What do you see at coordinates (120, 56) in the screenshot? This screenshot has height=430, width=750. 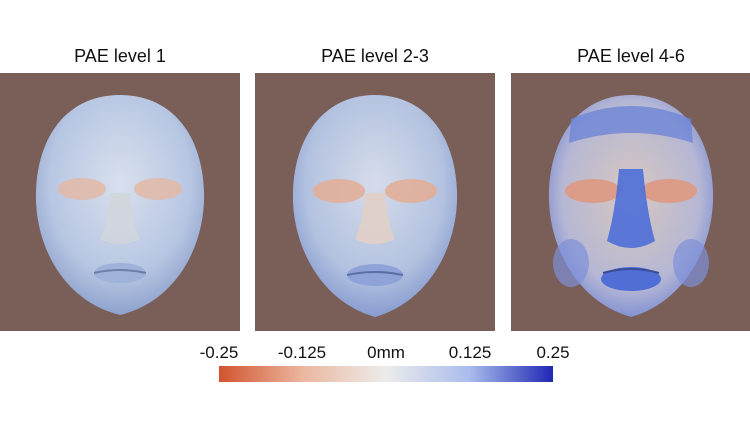 I see `panel-title-level-1: PAE level 1` at bounding box center [120, 56].